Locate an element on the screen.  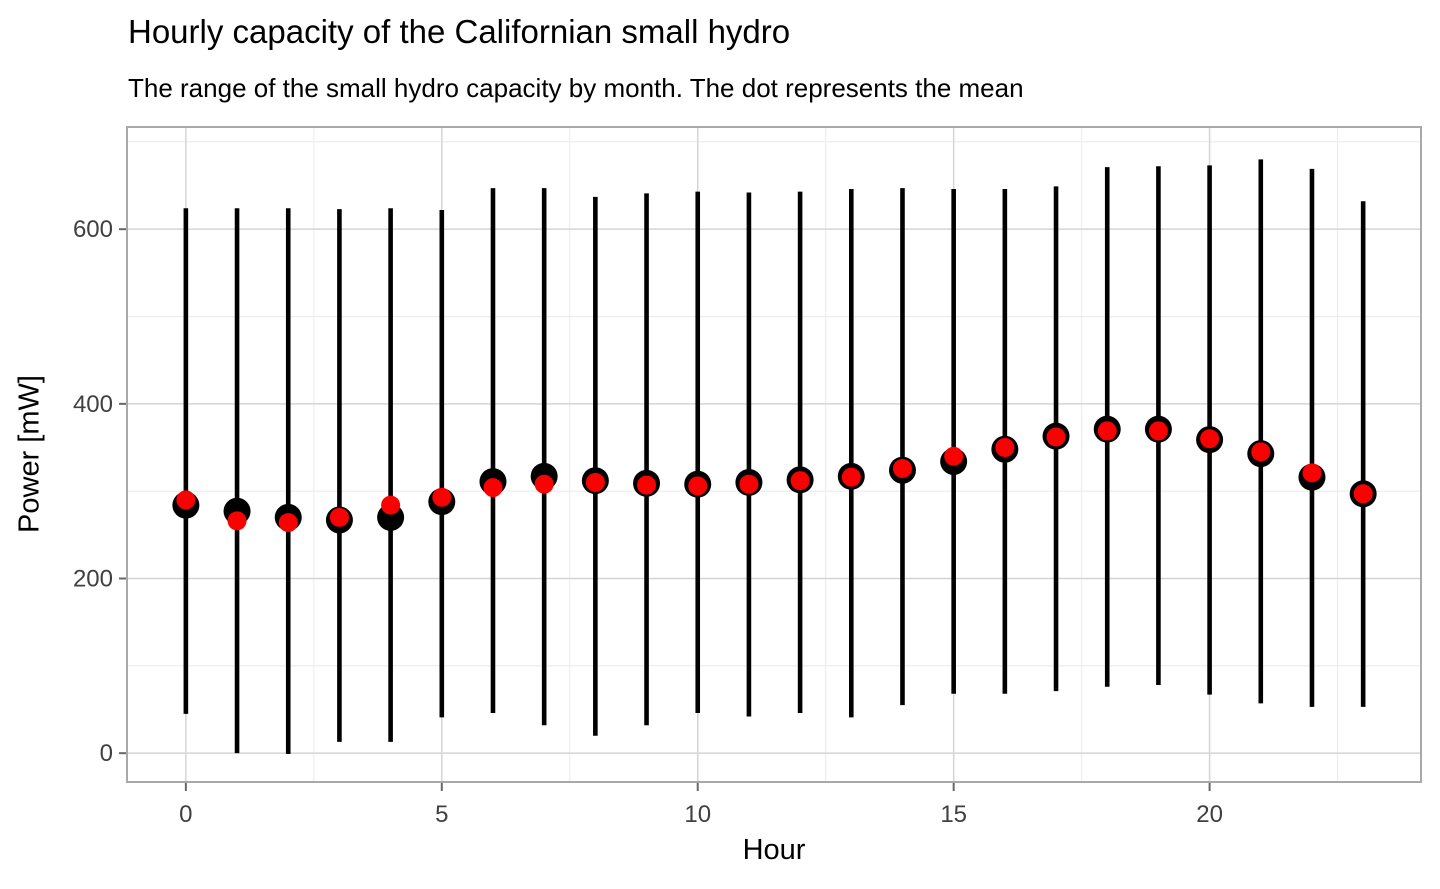
y-axis-title: Power [mW] is located at coordinates (29, 454).